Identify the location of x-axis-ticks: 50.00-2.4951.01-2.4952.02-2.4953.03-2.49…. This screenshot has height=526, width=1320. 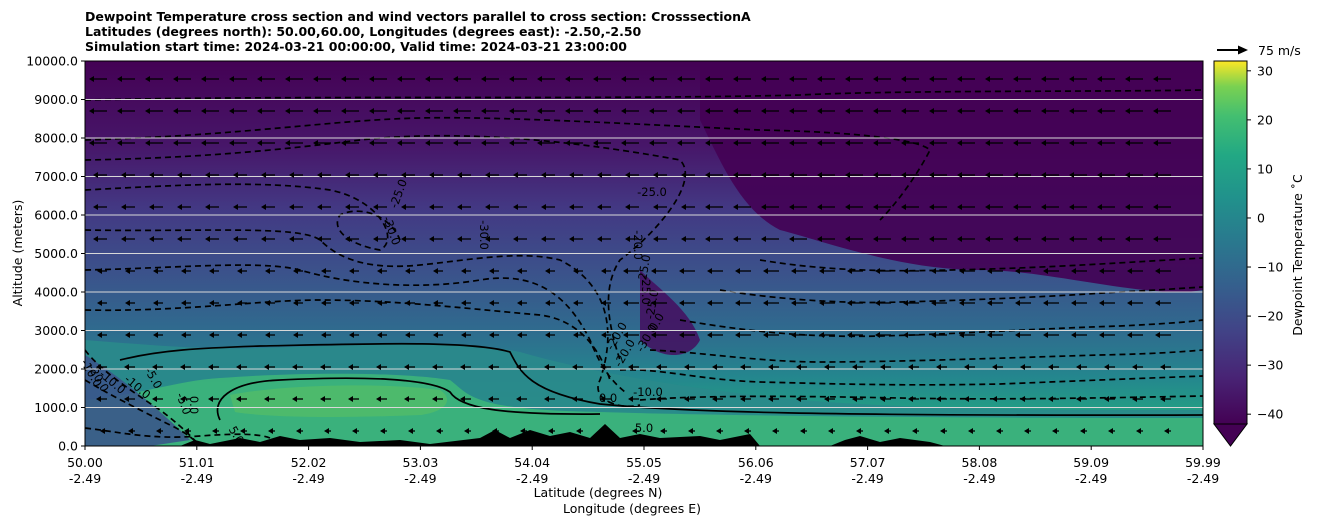
(644, 466).